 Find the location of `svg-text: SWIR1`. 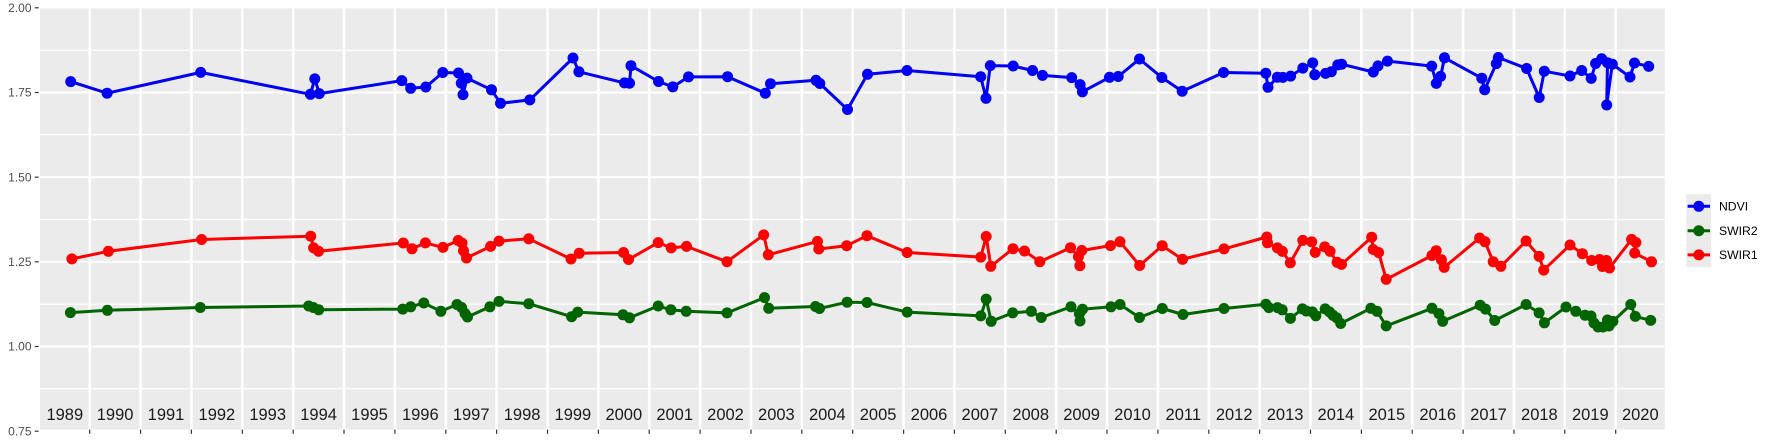

svg-text: SWIR1 is located at coordinates (1738, 255).